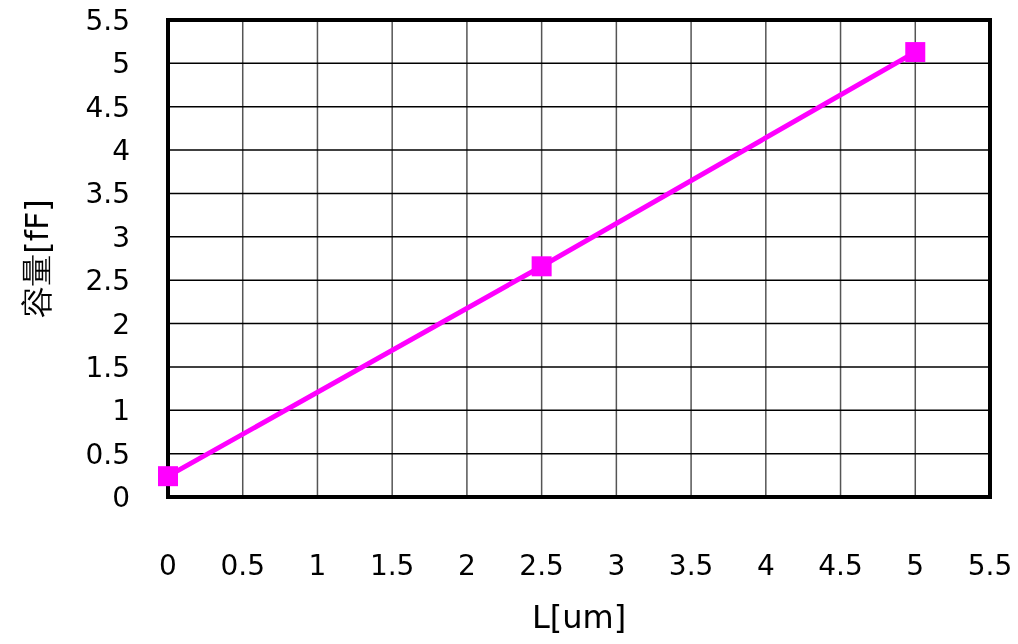 This screenshot has height=644, width=1018. What do you see at coordinates (616, 565) in the screenshot?
I see `x-tick-label: 3` at bounding box center [616, 565].